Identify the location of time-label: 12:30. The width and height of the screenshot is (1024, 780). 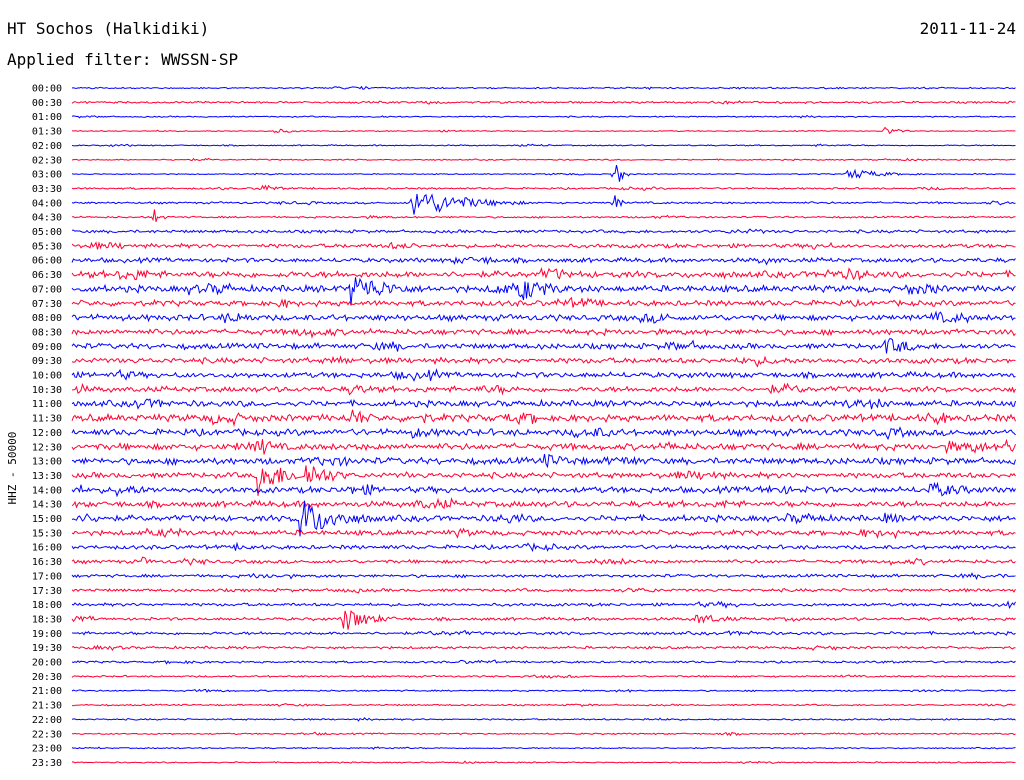
(47, 447).